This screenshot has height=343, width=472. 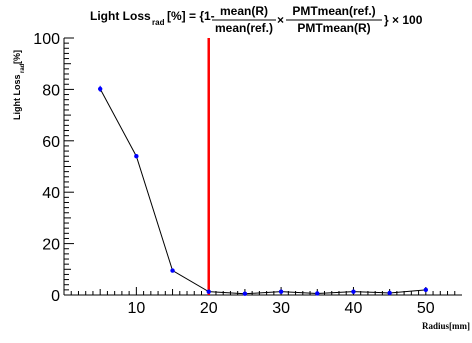 I want to click on title-frac1-den: mean(ref.), so click(x=244, y=28).